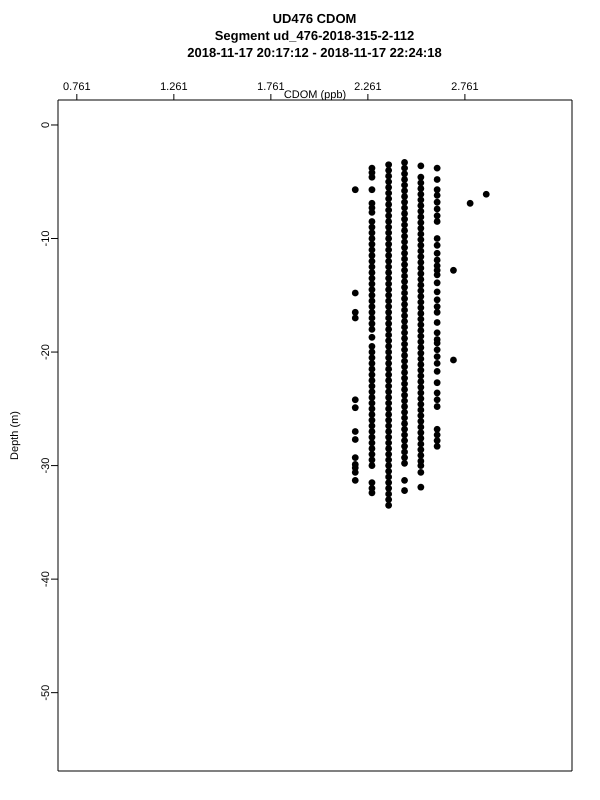  I want to click on chart-title: UD476 CDOM, so click(315, 18).